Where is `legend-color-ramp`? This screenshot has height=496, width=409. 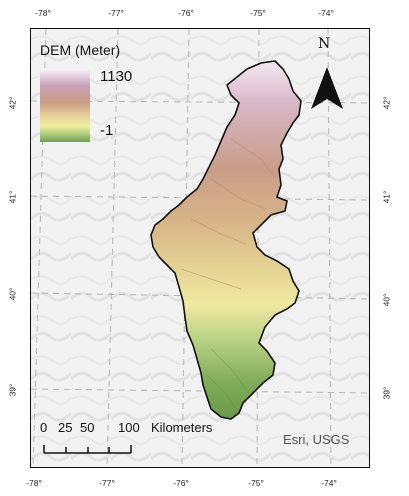 legend-color-ramp is located at coordinates (65, 106).